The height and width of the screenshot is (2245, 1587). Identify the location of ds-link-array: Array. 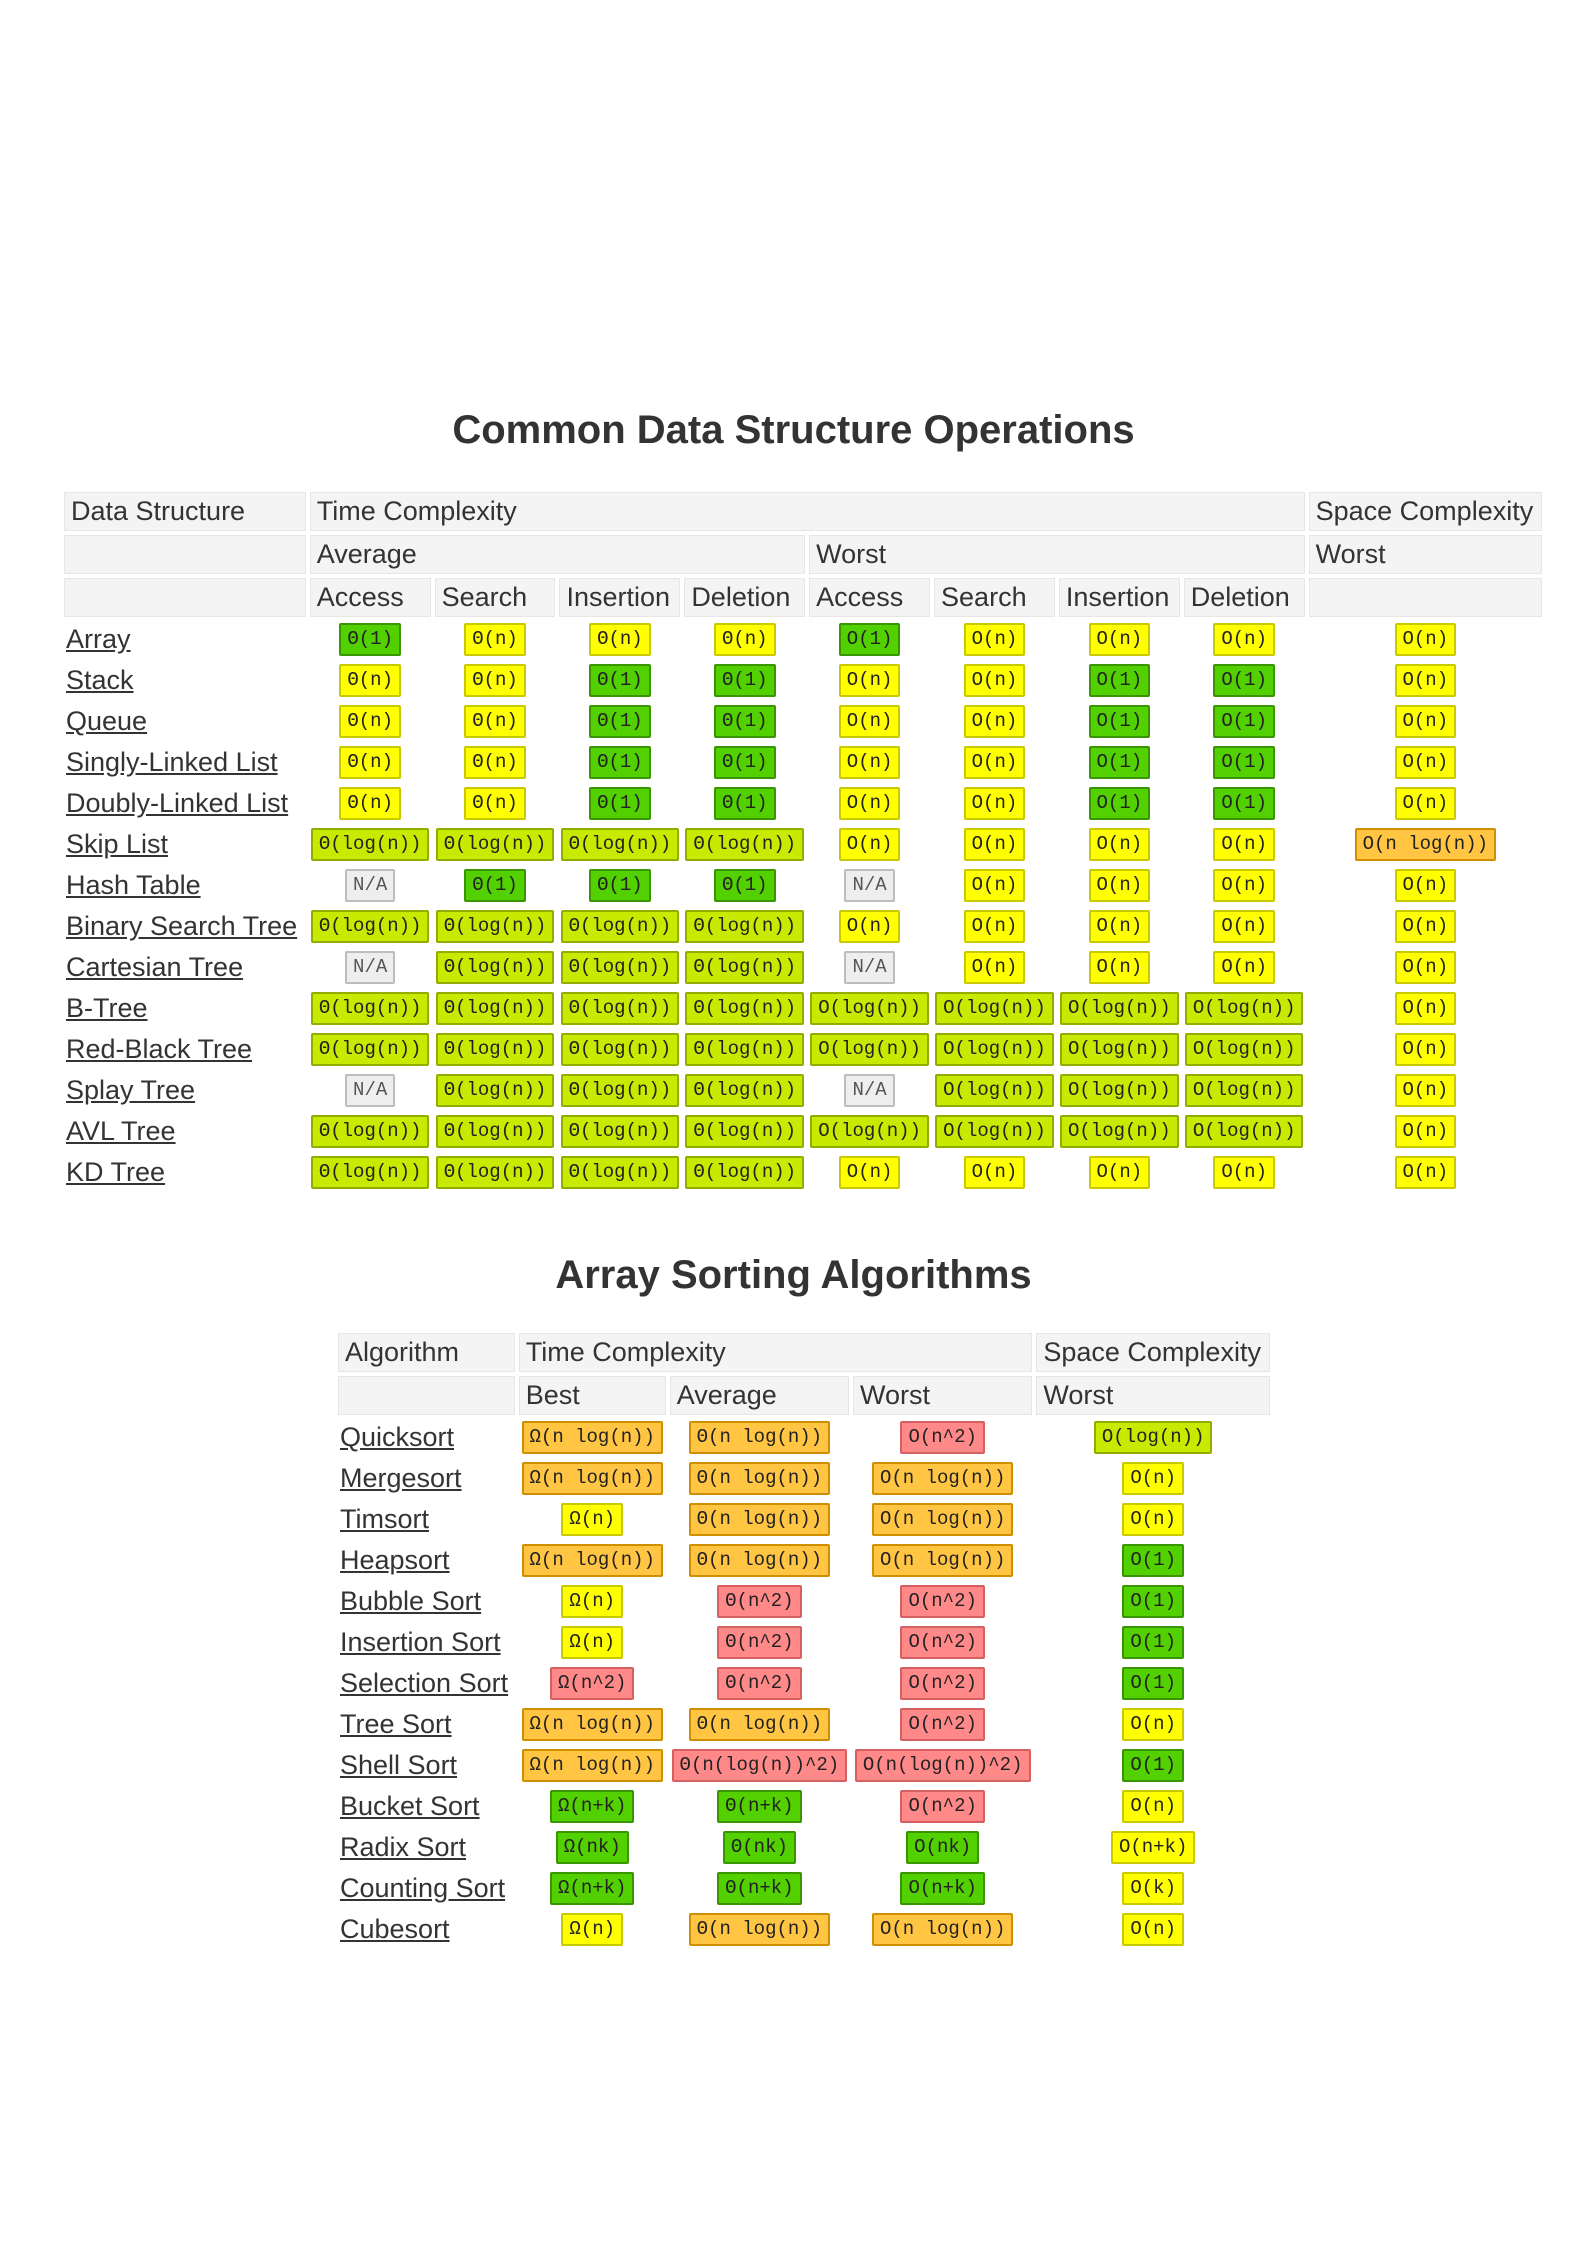
(98, 639).